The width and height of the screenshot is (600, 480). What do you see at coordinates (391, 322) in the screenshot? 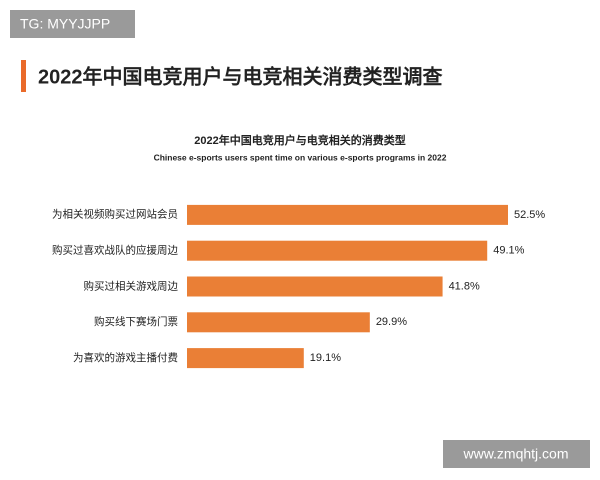
I see `value-label: 29.9%` at bounding box center [391, 322].